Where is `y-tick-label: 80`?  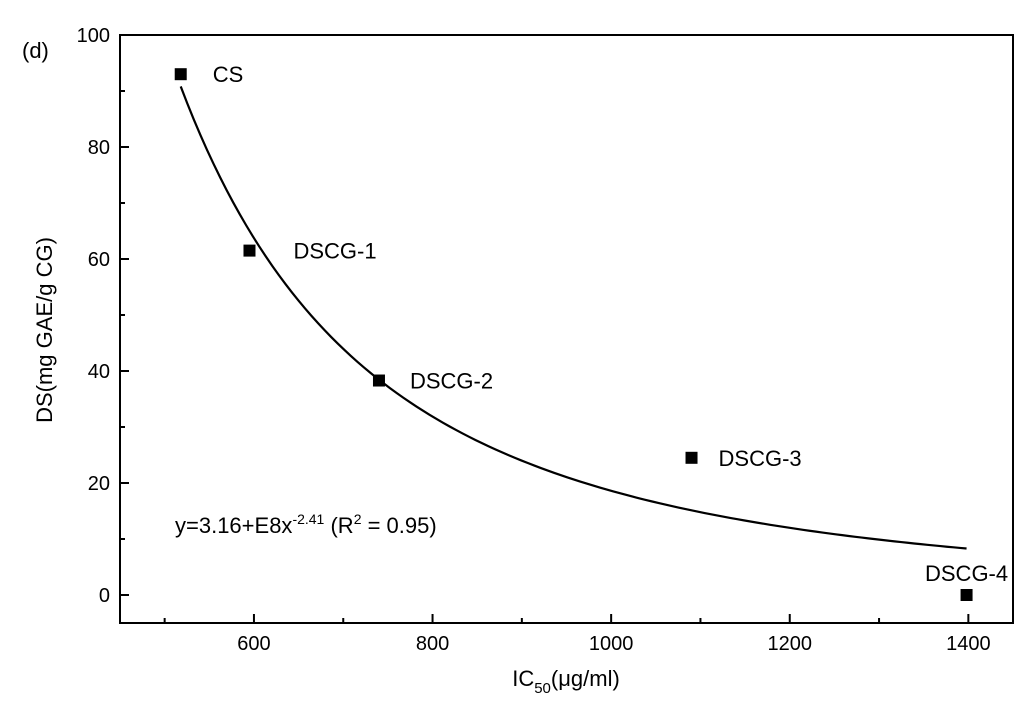 y-tick-label: 80 is located at coordinates (99, 148).